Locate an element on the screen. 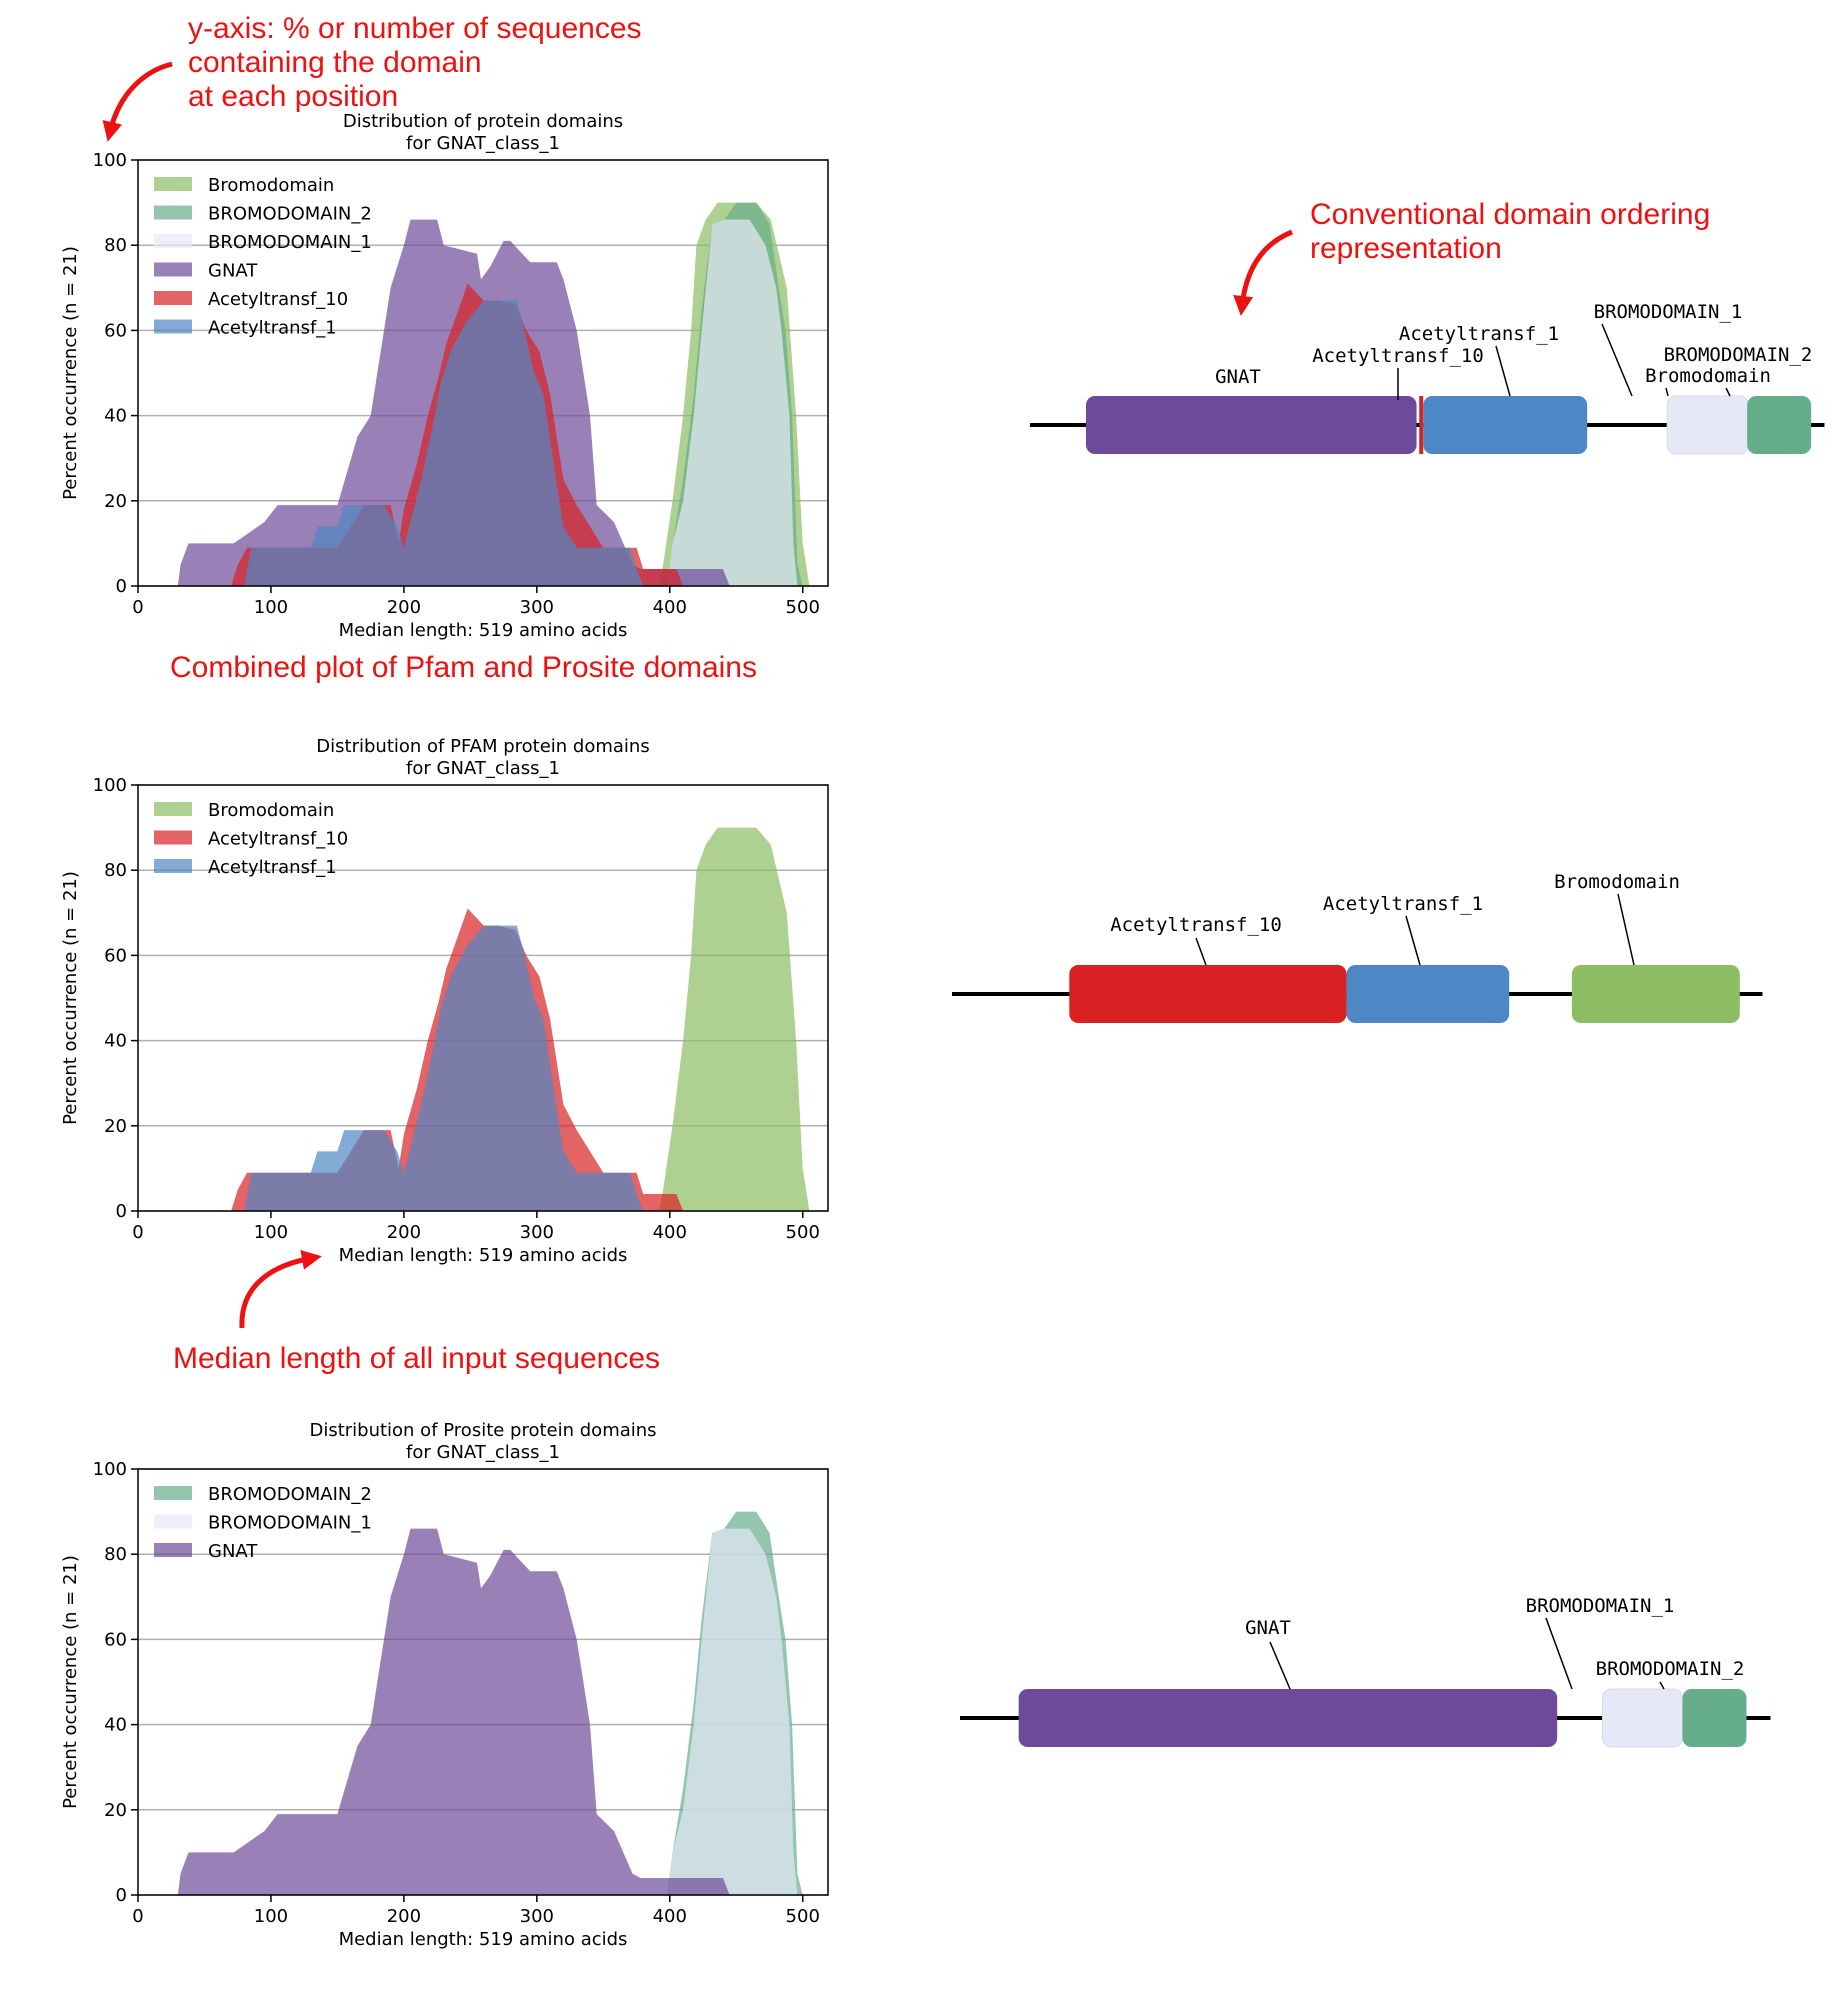 The width and height of the screenshot is (1848, 1999). domain-label-bromodomain-1: BROMODOMAIN_1 is located at coordinates (1668, 312).